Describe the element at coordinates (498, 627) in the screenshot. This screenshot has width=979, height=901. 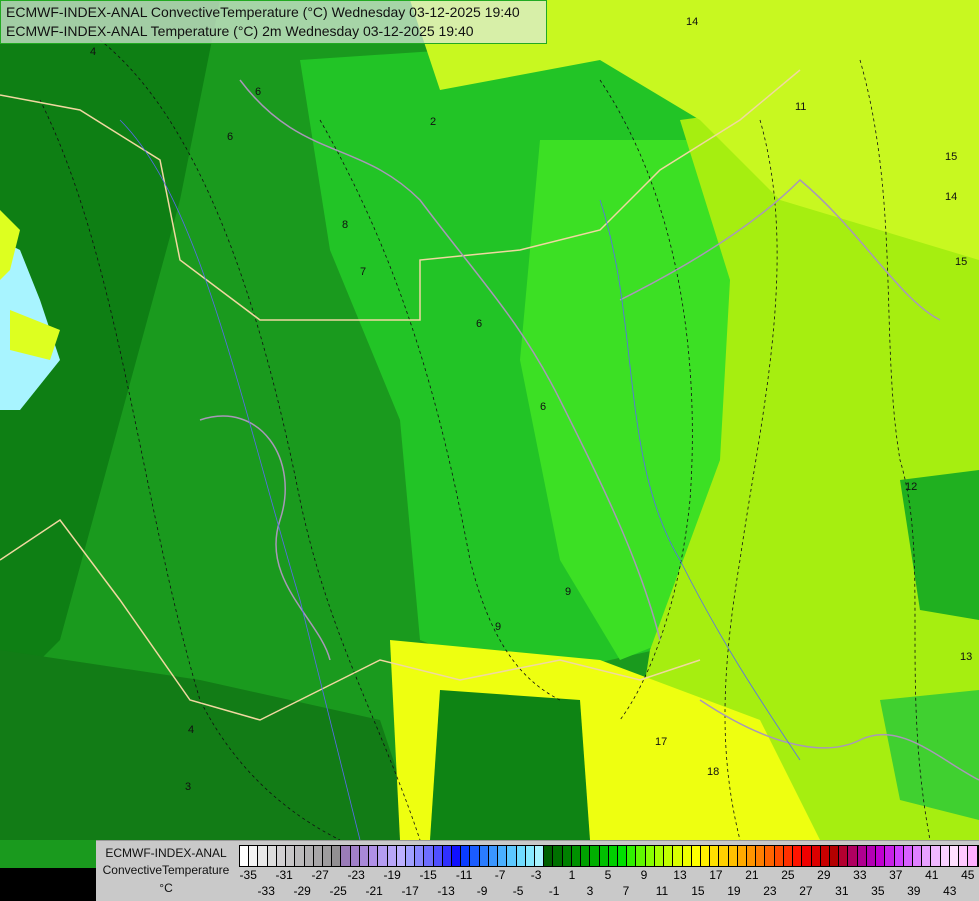
I see `contour-label: 9` at that location.